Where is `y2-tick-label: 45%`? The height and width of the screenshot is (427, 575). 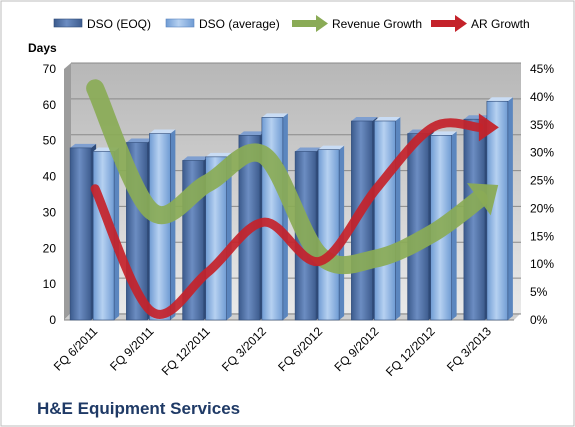 y2-tick-label: 45% is located at coordinates (542, 69).